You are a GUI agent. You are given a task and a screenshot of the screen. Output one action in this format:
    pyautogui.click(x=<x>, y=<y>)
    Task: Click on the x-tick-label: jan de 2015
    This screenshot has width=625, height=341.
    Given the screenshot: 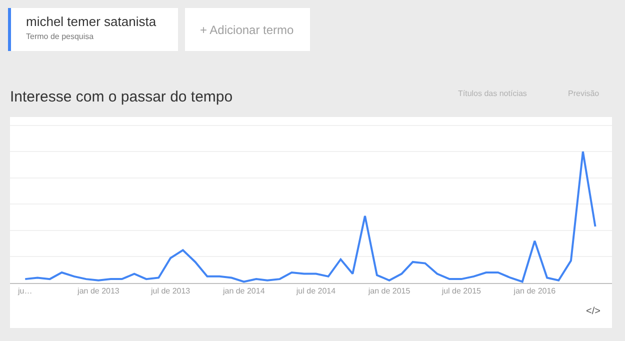 What is the action you would take?
    pyautogui.click(x=389, y=291)
    